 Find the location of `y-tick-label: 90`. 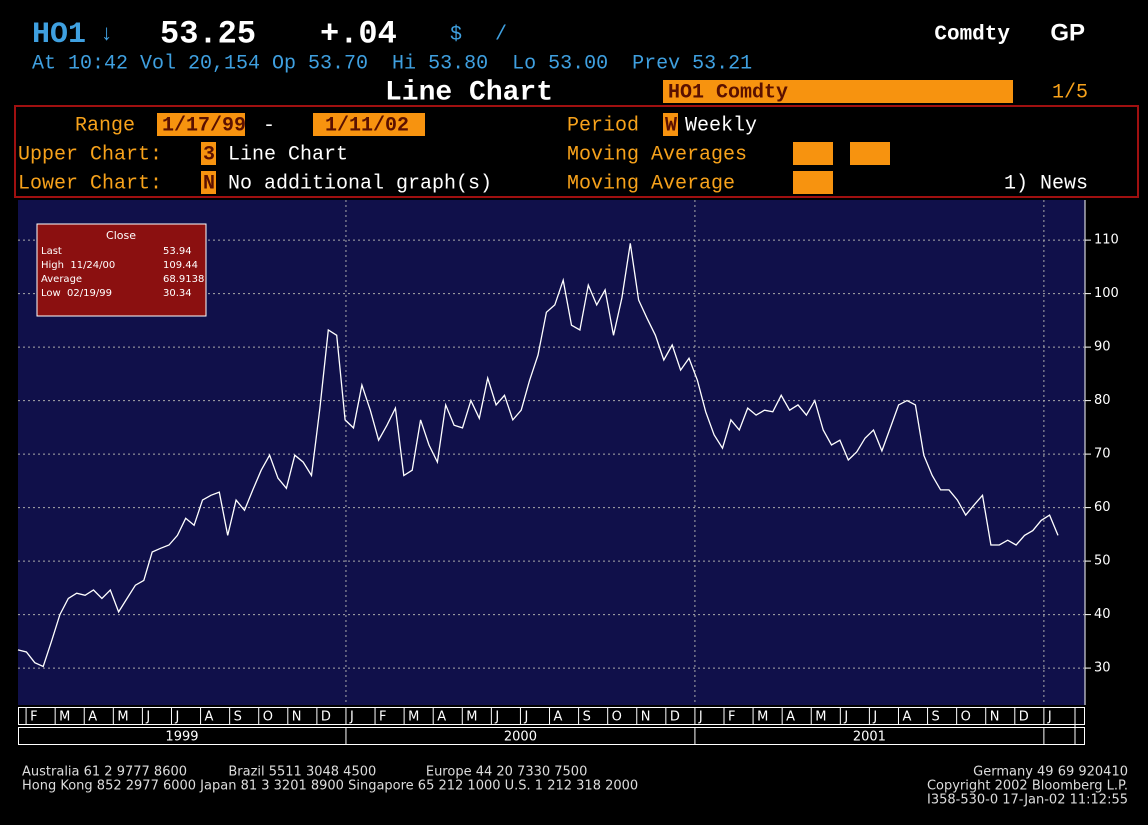

y-tick-label: 90 is located at coordinates (1102, 347).